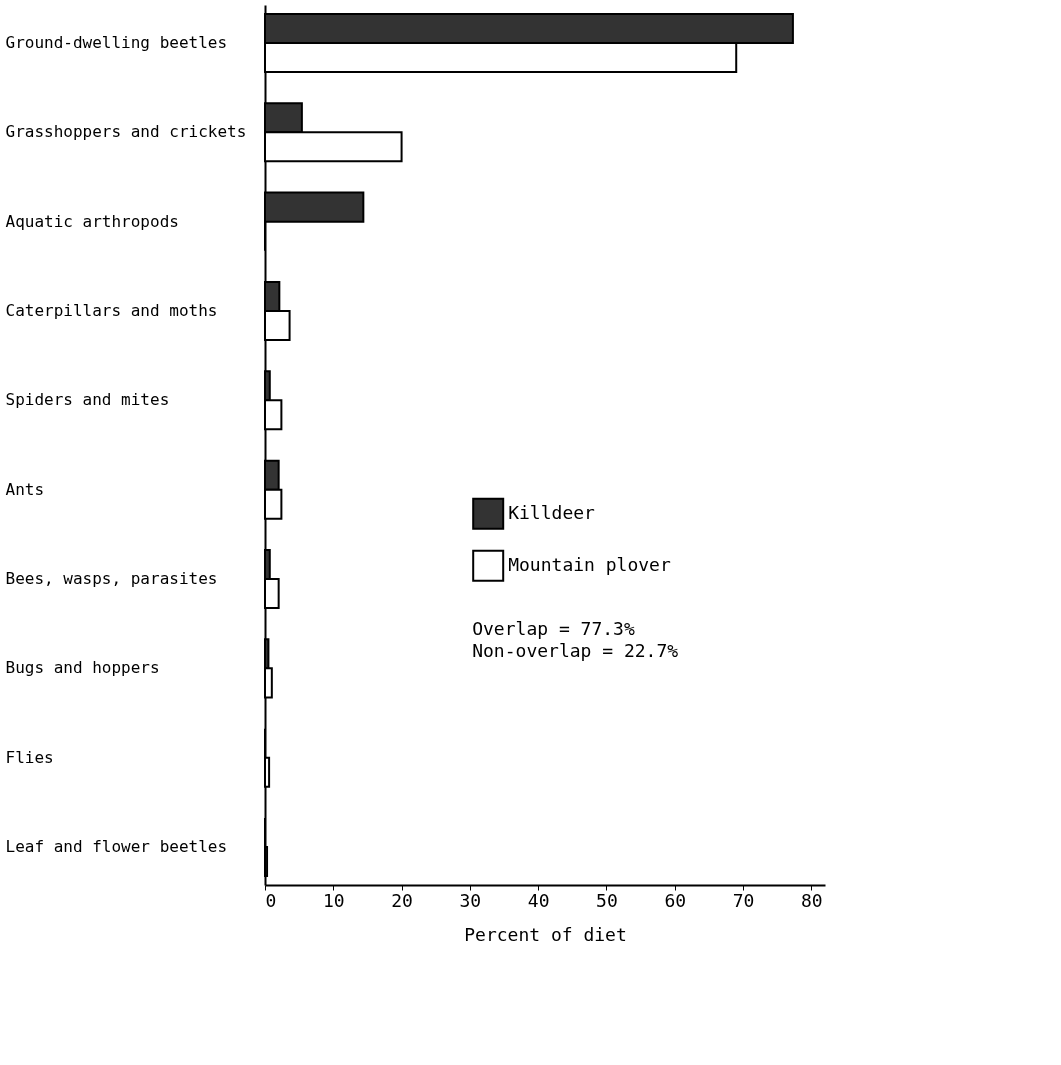 The height and width of the screenshot is (1065, 1061). I want to click on legend-label: Mountain plover, so click(589, 564).